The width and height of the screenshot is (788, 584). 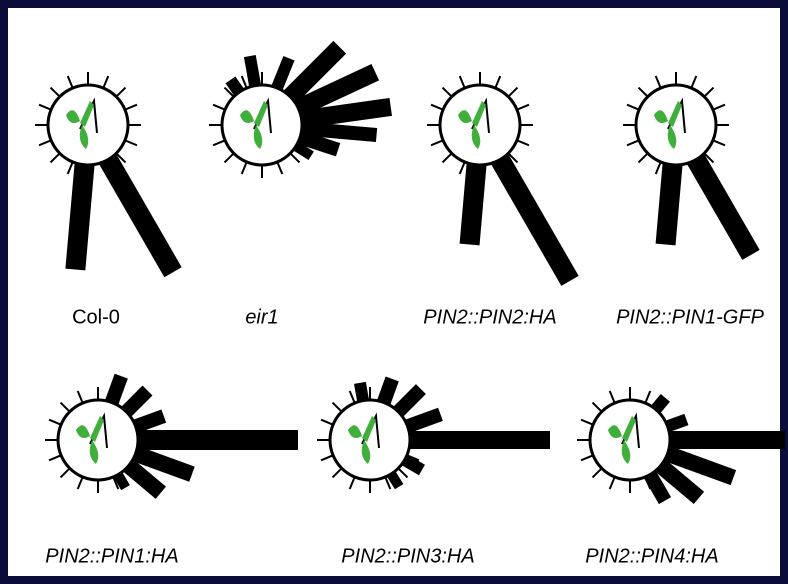 What do you see at coordinates (261, 317) in the screenshot?
I see `panel-label: eir1` at bounding box center [261, 317].